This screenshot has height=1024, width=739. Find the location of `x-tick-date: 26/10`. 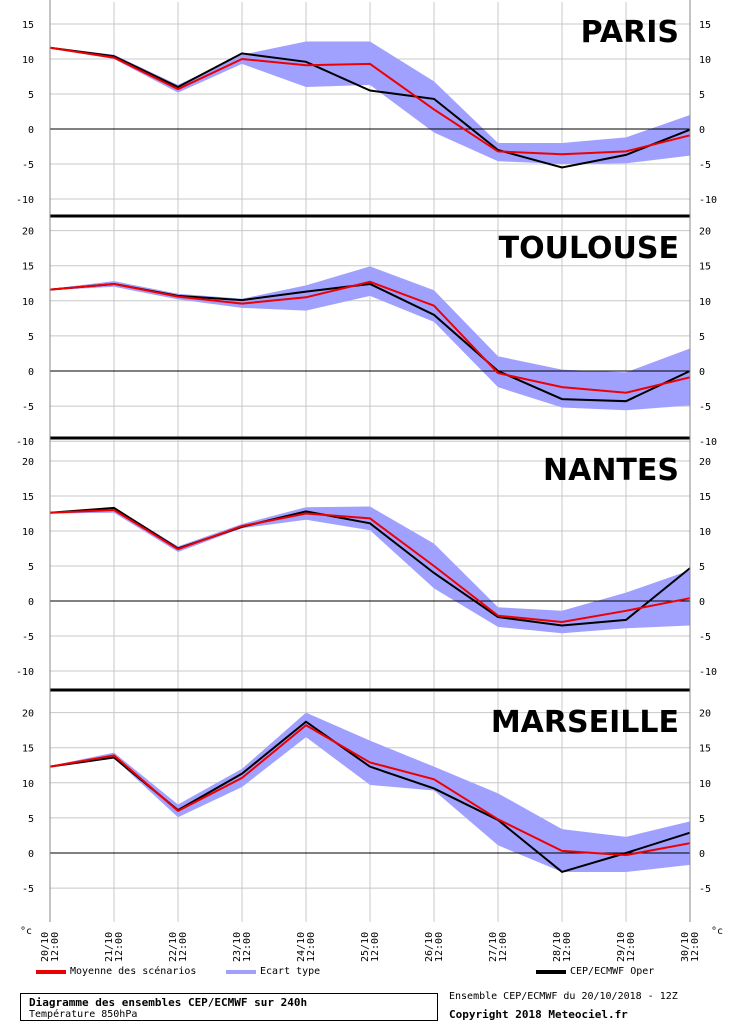

x-tick-date: 26/10 is located at coordinates (429, 947).